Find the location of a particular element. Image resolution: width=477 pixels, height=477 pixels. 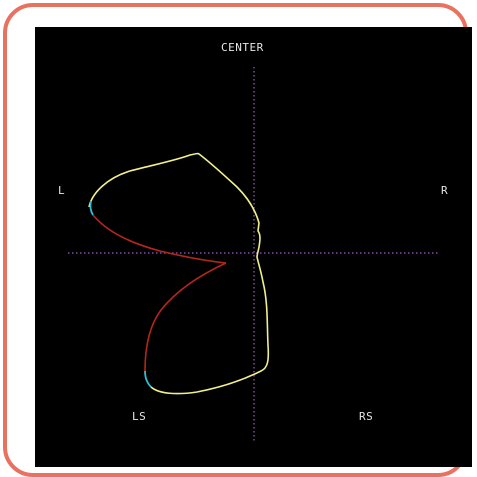

channel-label-center: CENTER is located at coordinates (242, 47).